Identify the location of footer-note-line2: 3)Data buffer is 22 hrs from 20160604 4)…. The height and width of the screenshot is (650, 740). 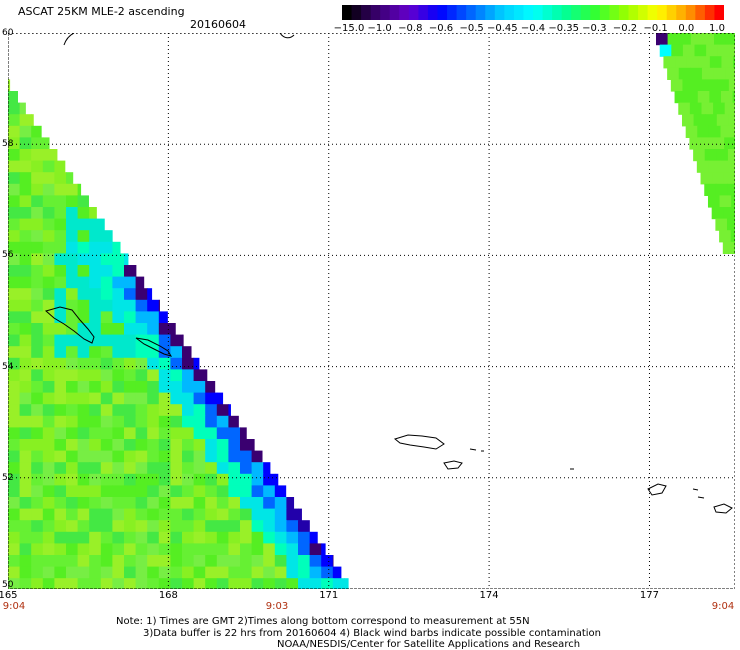
(372, 633).